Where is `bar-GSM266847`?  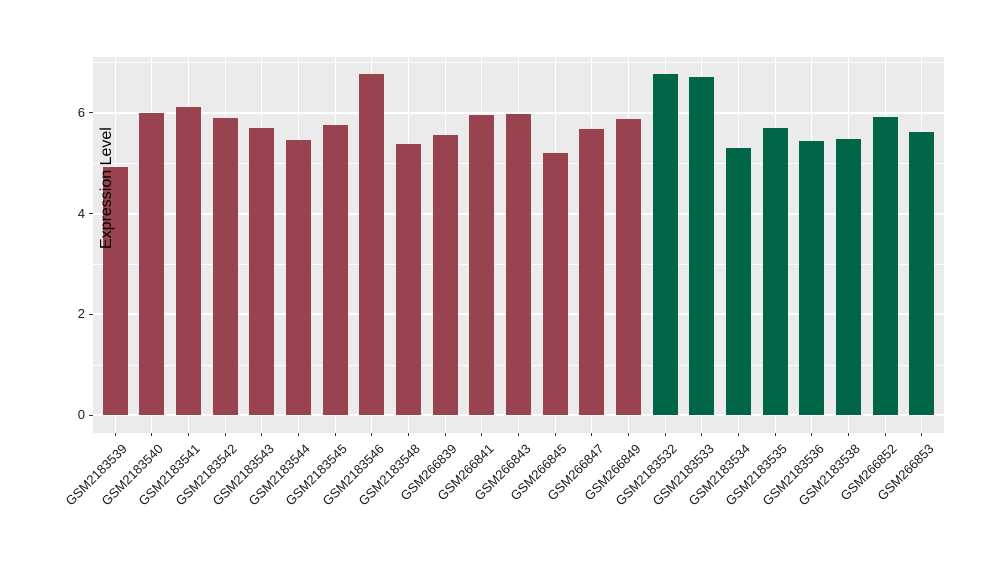
bar-GSM266847 is located at coordinates (592, 272).